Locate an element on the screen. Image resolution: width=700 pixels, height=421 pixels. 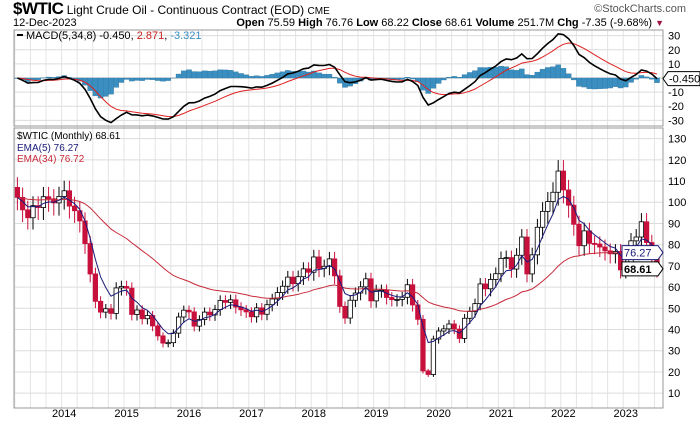
macd-tick-label: 10 is located at coordinates (674, 65).